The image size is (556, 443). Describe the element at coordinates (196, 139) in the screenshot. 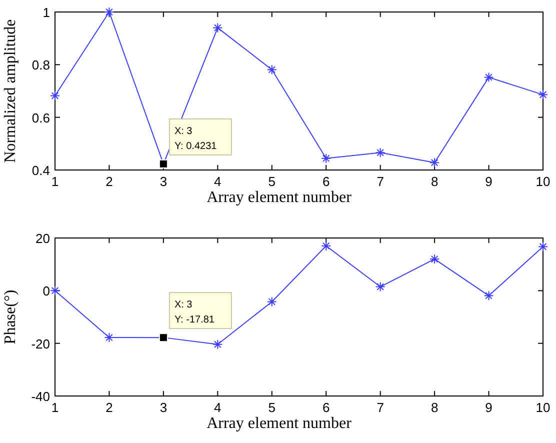

I see `annotation: X: 3 Y: 0.4231` at that location.